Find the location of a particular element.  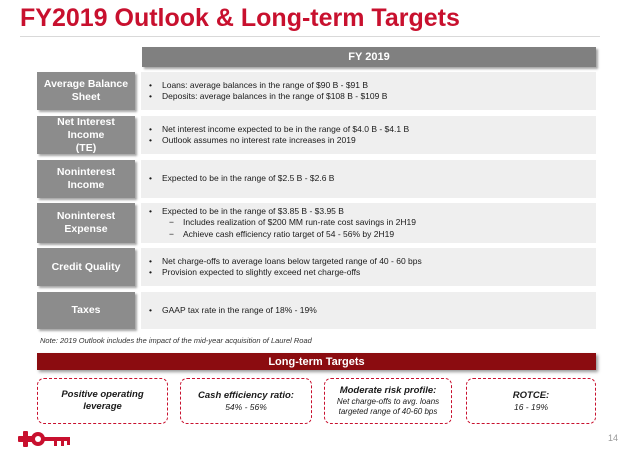

target-card-cash-efficiency: Cash efficiency ratio: 54% - 56% is located at coordinates (246, 401).